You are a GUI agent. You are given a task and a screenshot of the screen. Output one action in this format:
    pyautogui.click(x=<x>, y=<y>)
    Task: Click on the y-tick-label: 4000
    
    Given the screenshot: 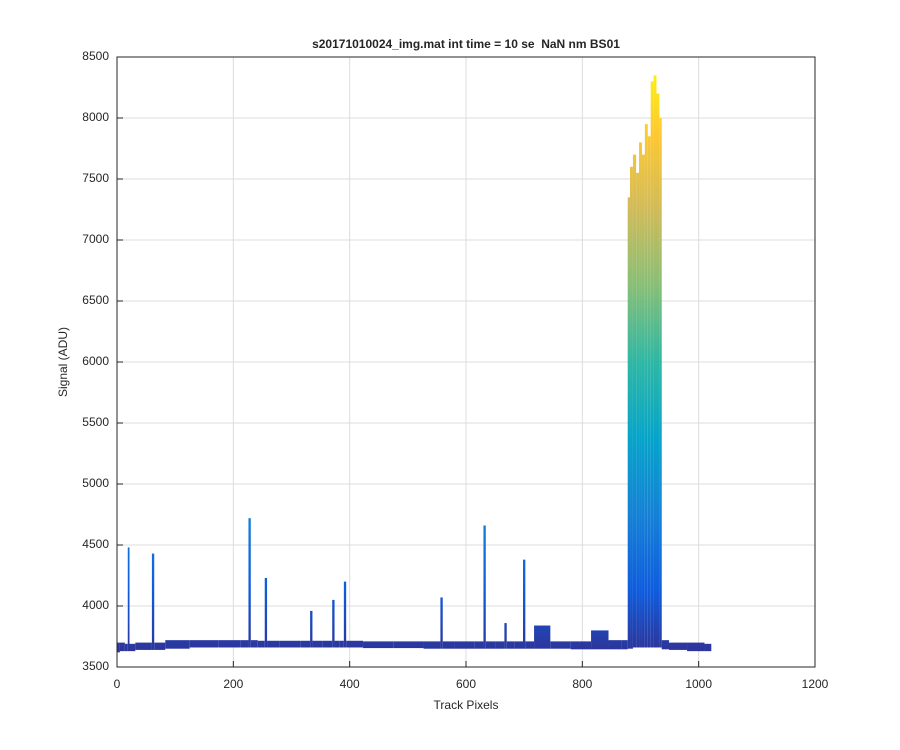 What is the action you would take?
    pyautogui.click(x=95, y=605)
    